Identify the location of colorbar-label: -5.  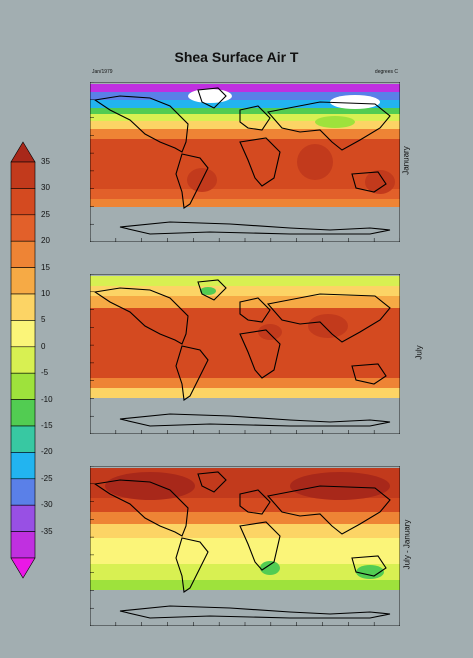
(45, 373).